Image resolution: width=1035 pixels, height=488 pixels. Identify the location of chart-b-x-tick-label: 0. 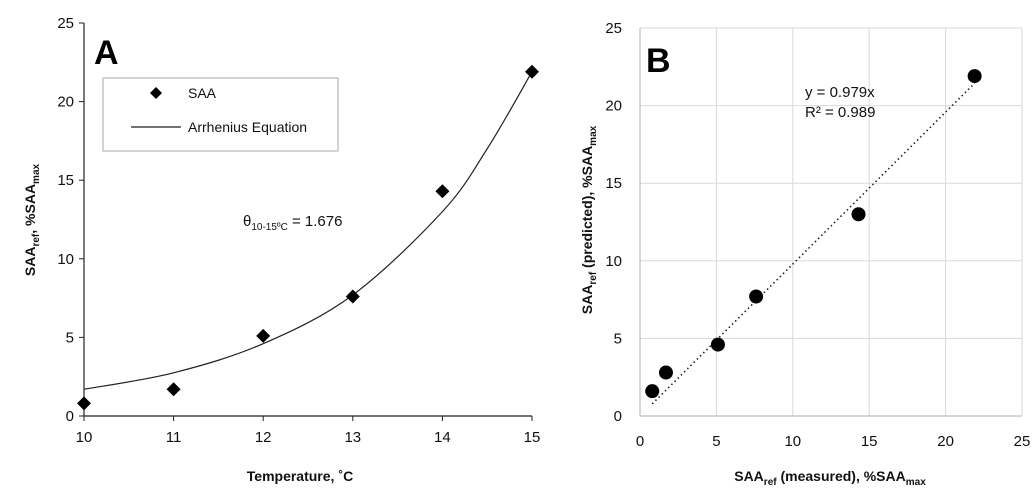
(640, 441).